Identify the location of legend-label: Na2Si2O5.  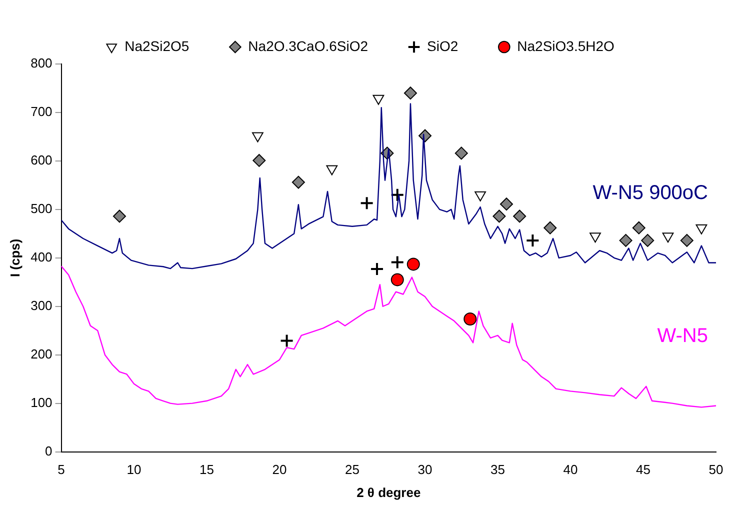
(157, 46).